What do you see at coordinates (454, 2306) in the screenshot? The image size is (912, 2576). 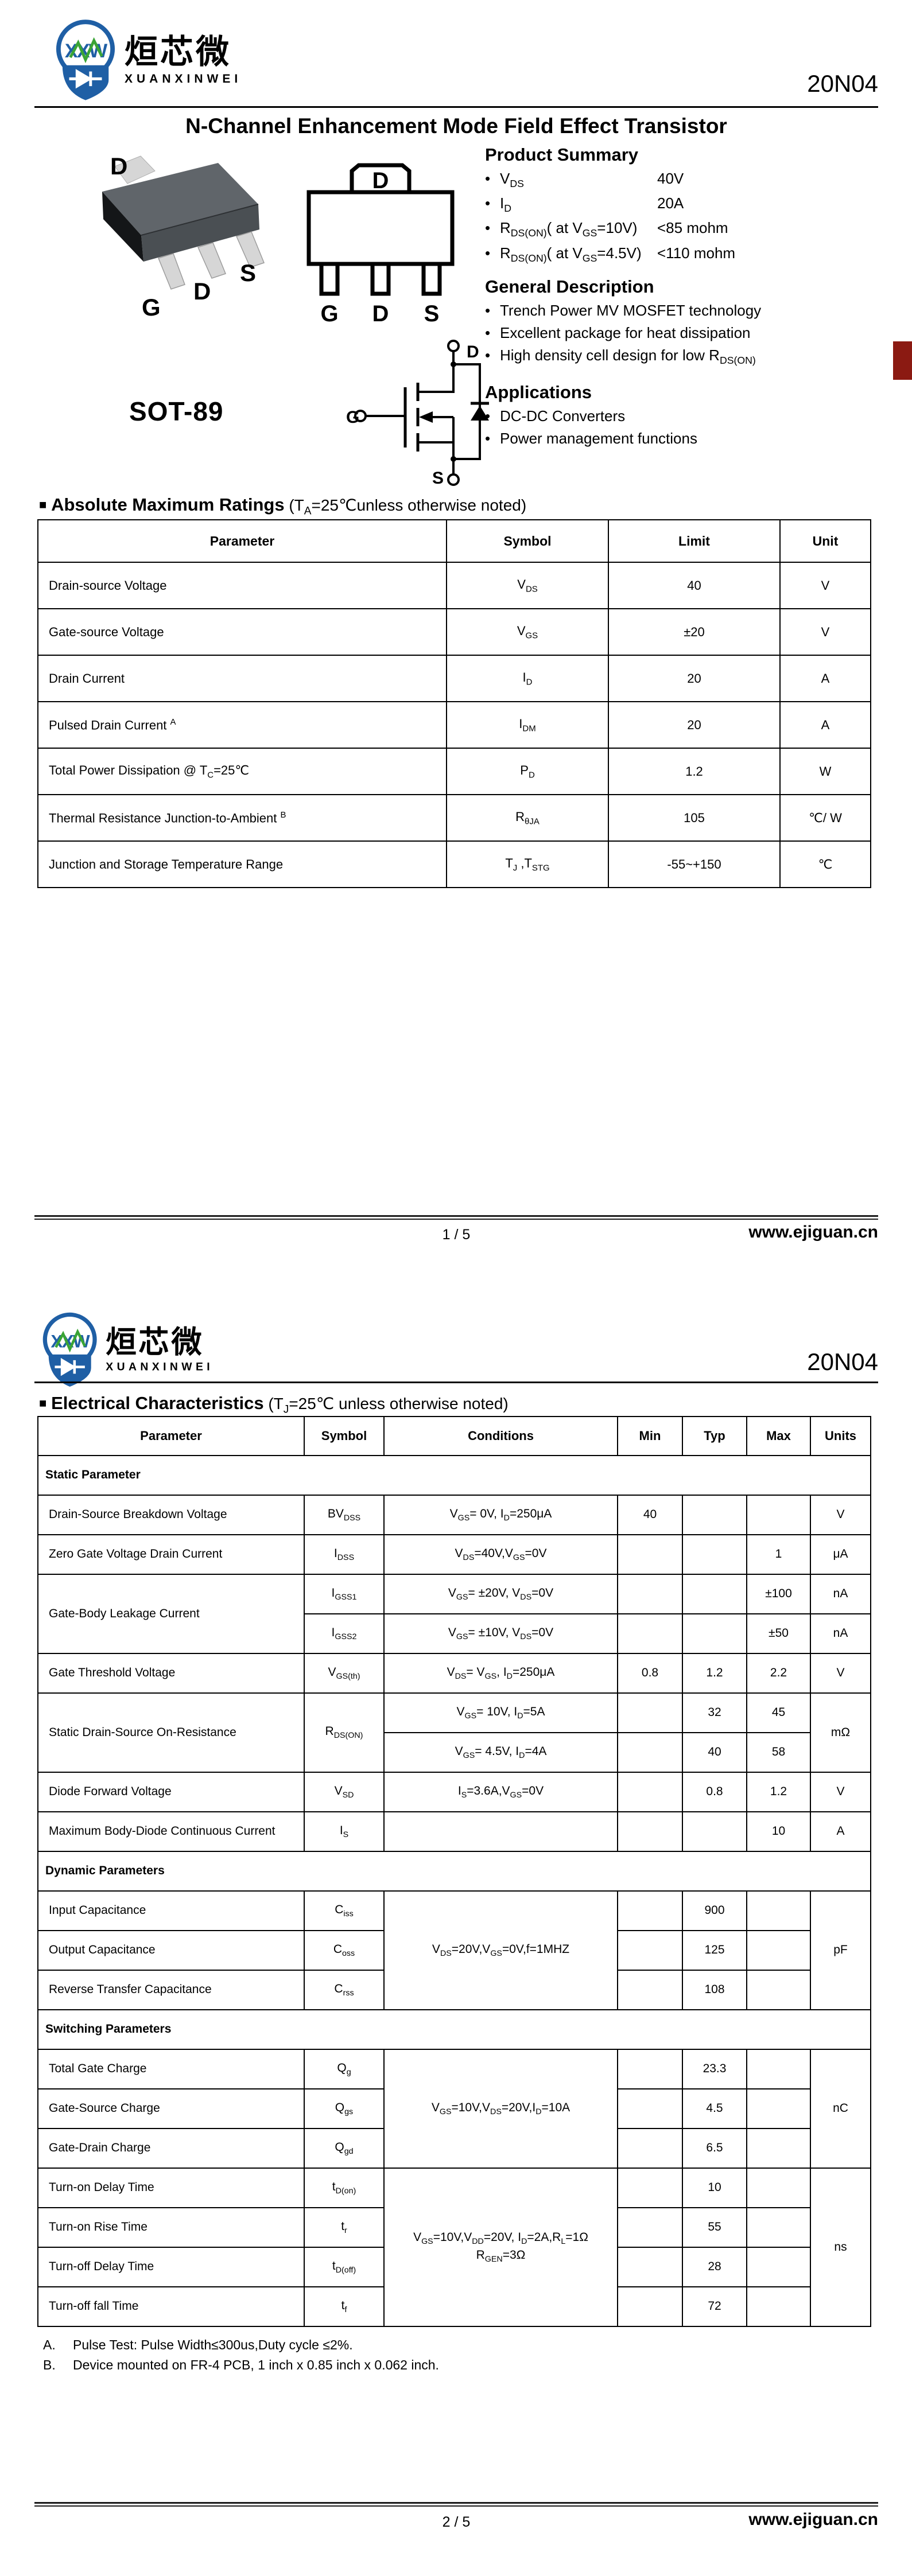 I see `table-row: Turn-off fall Time tf 72` at bounding box center [454, 2306].